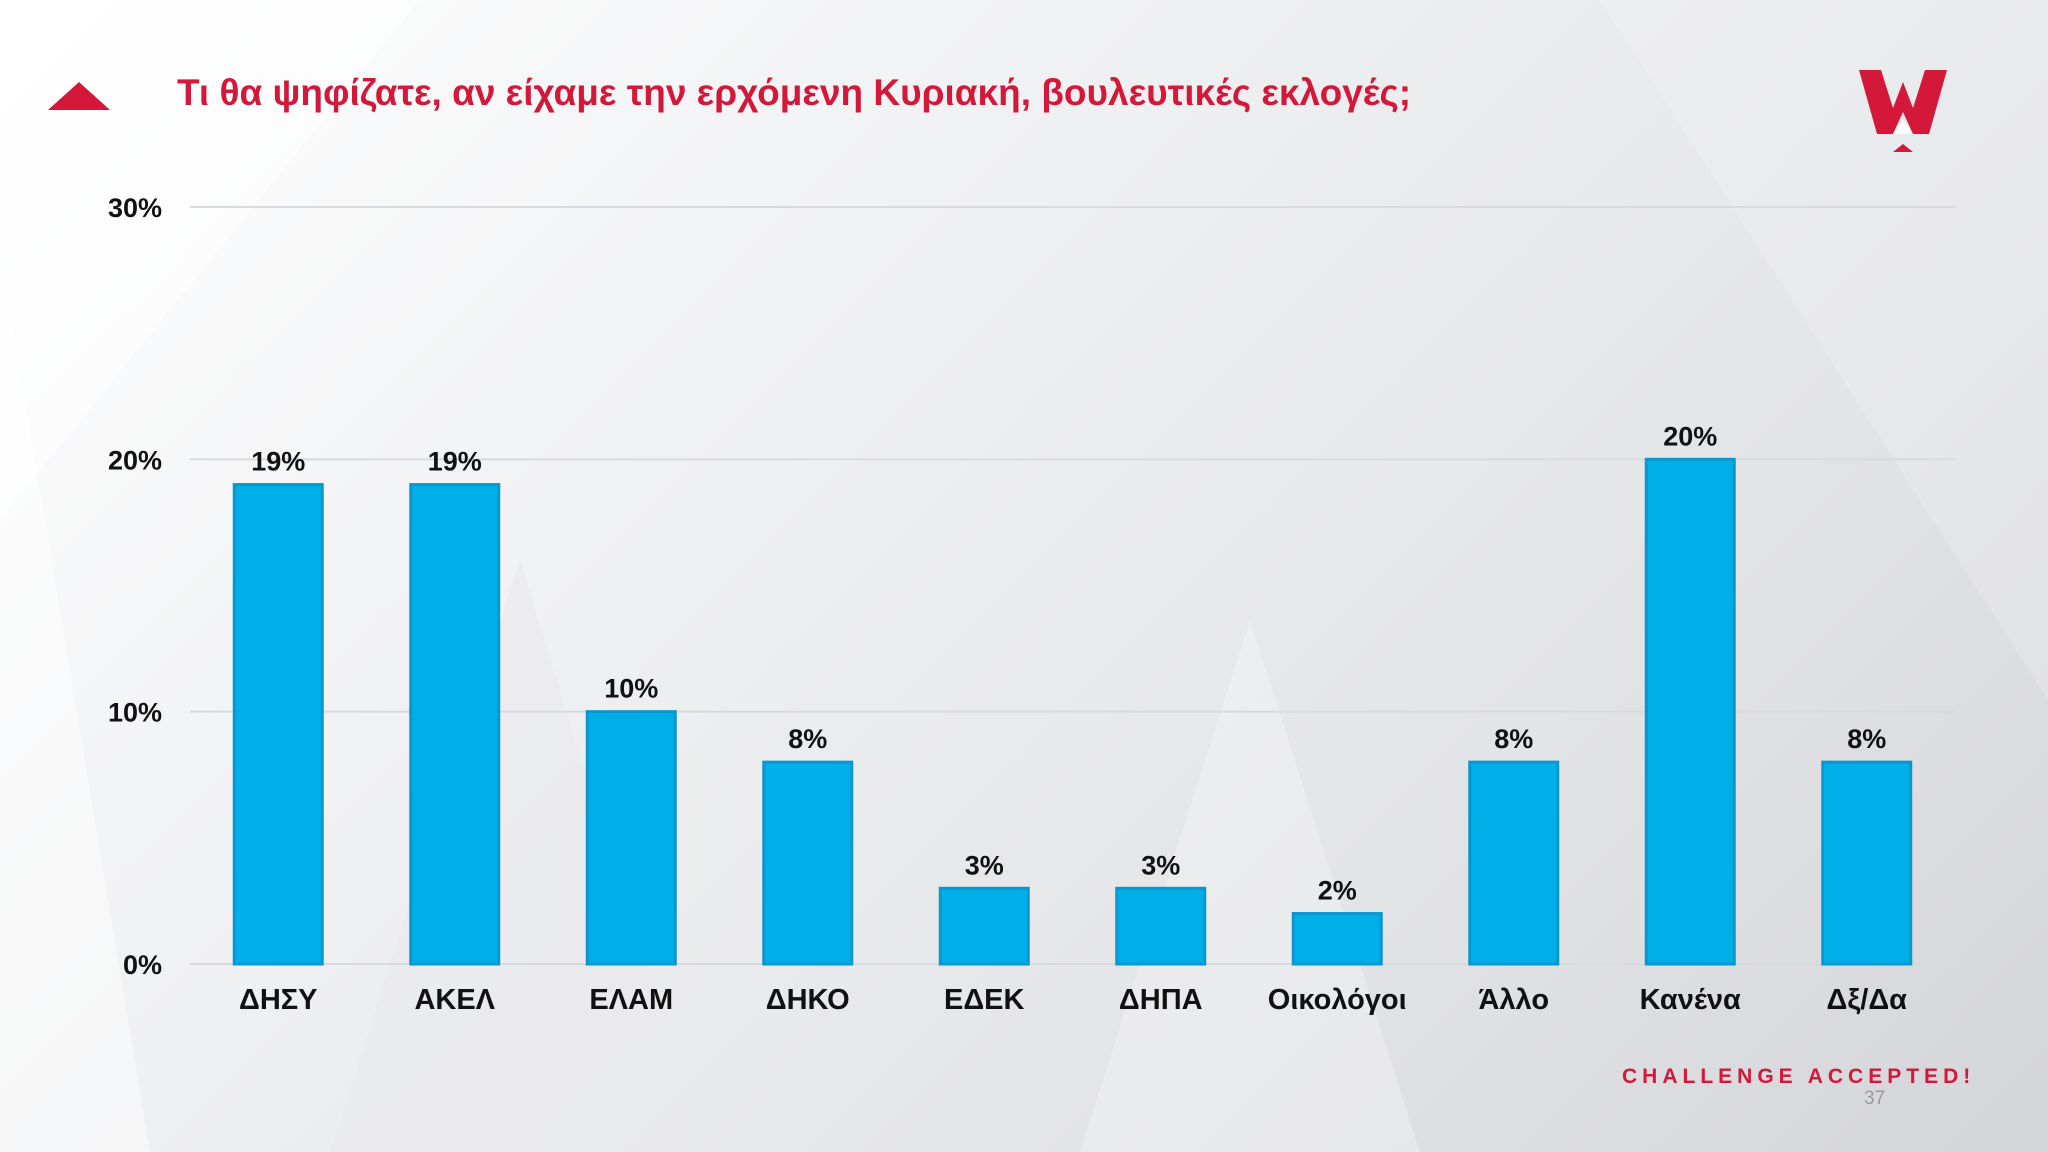 Image resolution: width=2048 pixels, height=1152 pixels. What do you see at coordinates (79, 98) in the screenshot?
I see `red-triangle-icon` at bounding box center [79, 98].